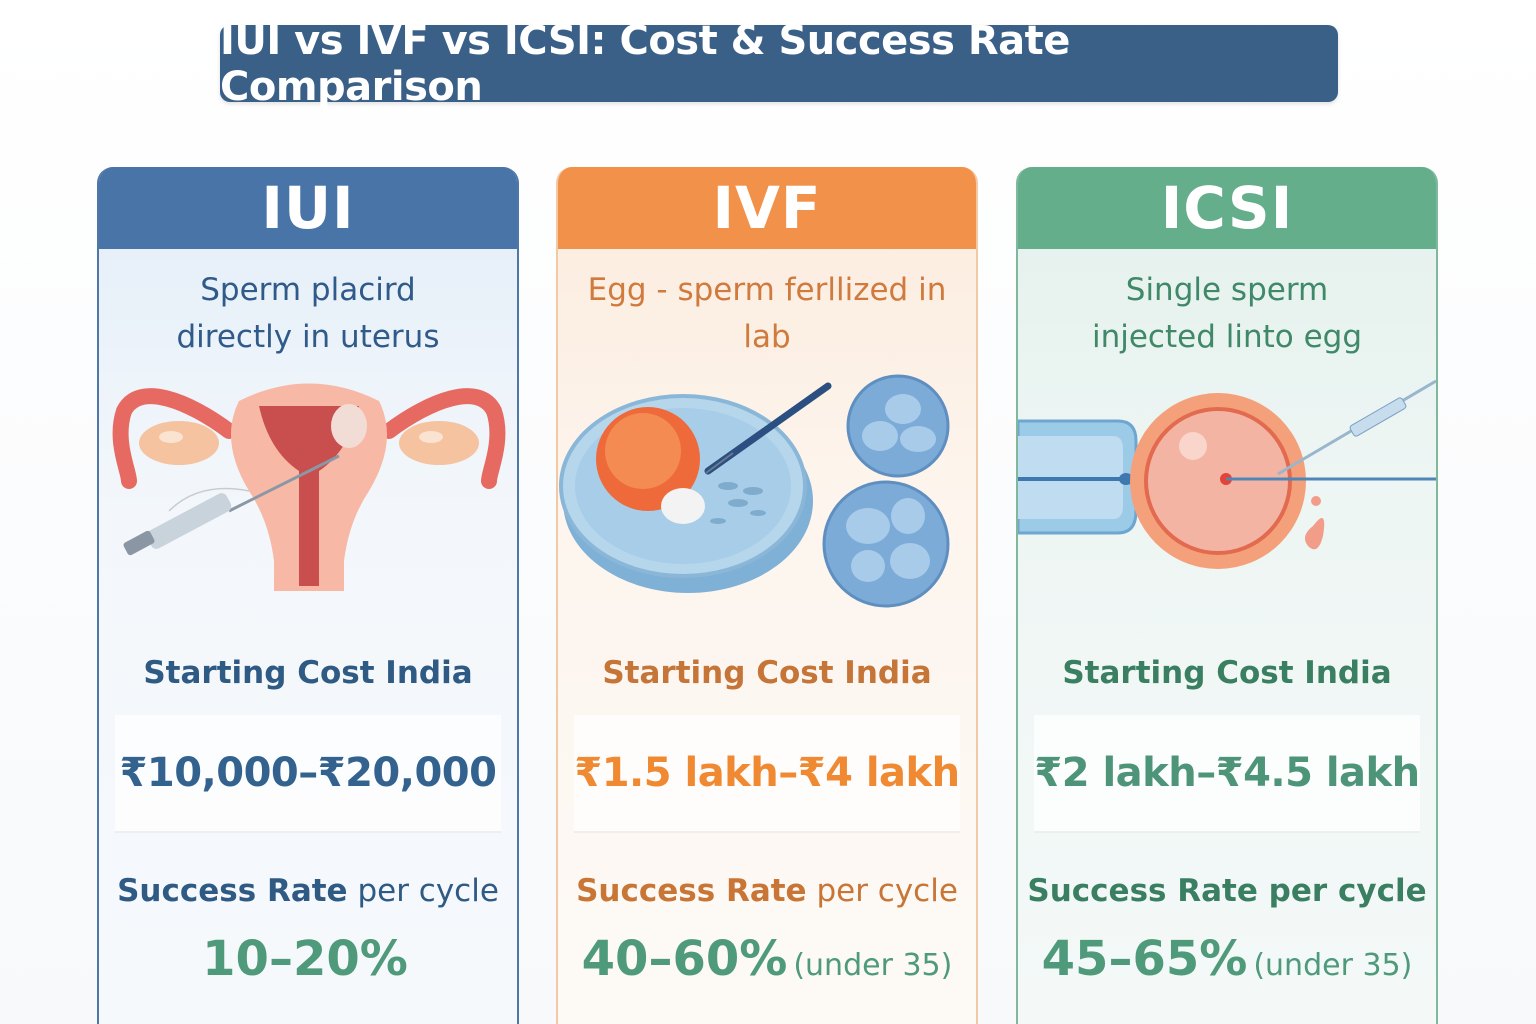 The image size is (1536, 1024). I want to click on rate-label-strong: Success Rate per cycle, so click(1227, 891).